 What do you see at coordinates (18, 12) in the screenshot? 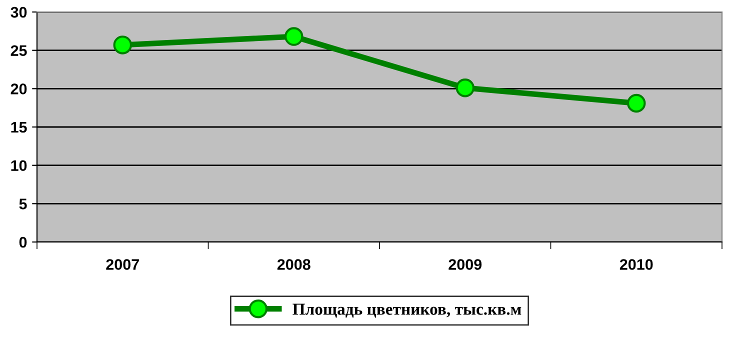
I see `y-tick-label: 30` at bounding box center [18, 12].